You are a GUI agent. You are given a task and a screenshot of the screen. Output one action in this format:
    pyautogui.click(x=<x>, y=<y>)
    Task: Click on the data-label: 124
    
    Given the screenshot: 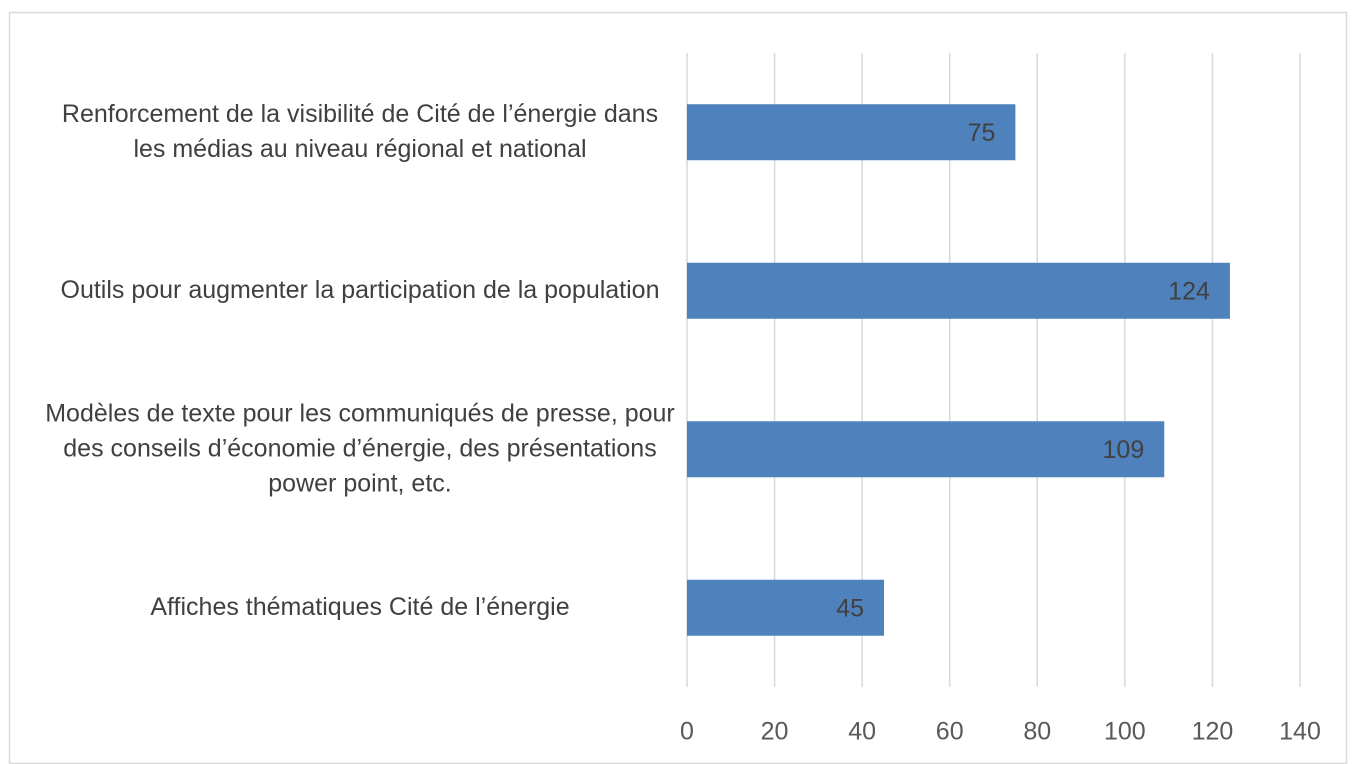 What is the action you would take?
    pyautogui.click(x=1189, y=291)
    